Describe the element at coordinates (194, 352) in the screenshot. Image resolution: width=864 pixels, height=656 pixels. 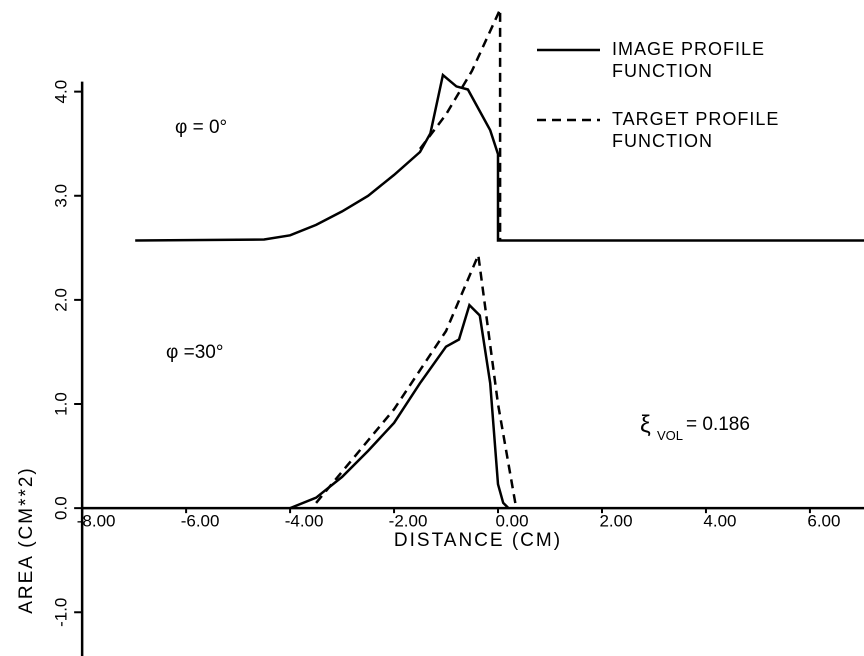
I see `annotation: φ =30°` at that location.